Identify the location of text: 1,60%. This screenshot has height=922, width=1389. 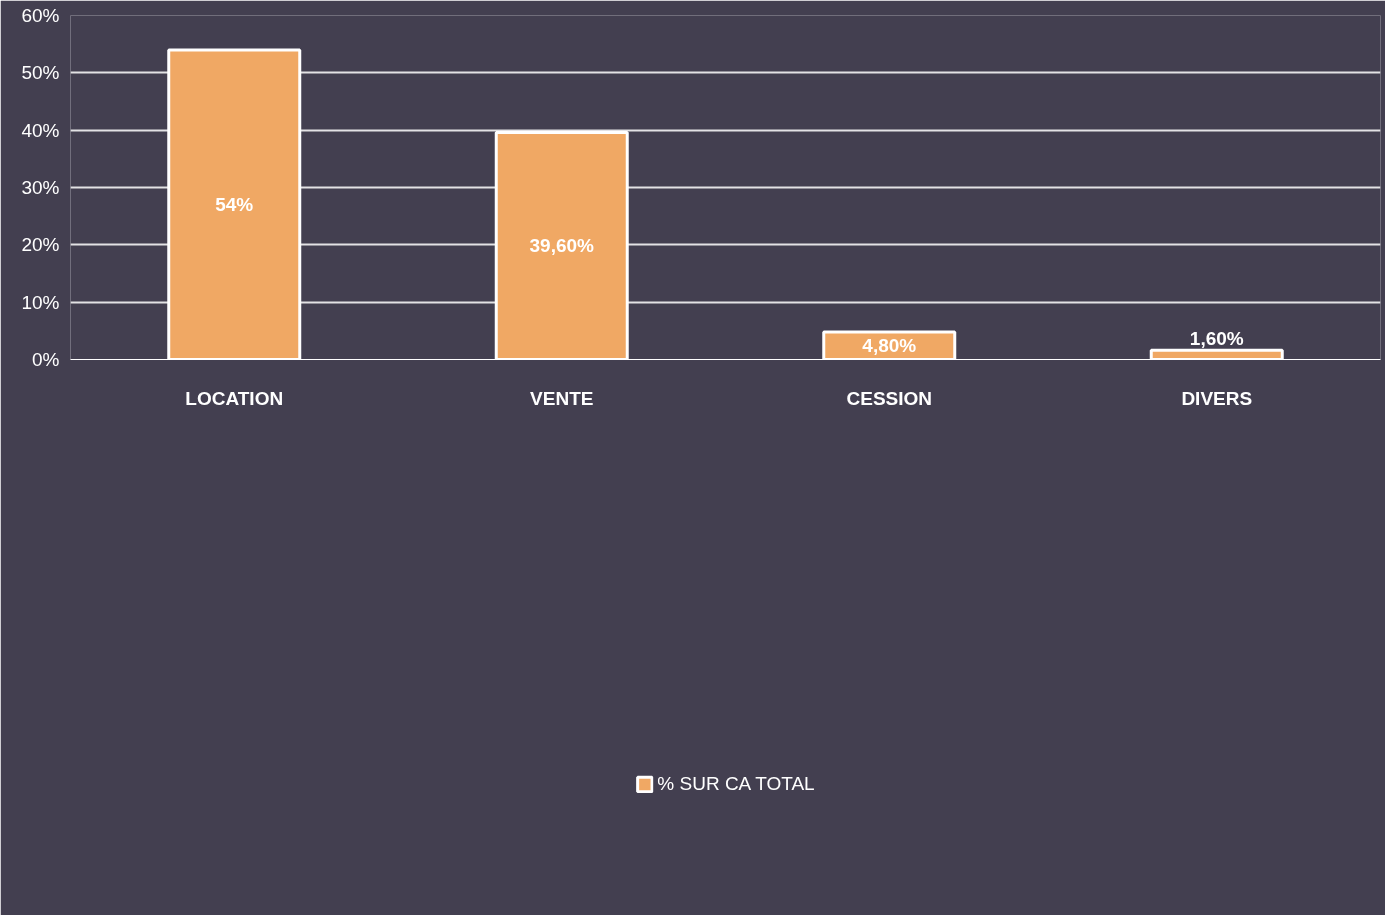
(1216, 338).